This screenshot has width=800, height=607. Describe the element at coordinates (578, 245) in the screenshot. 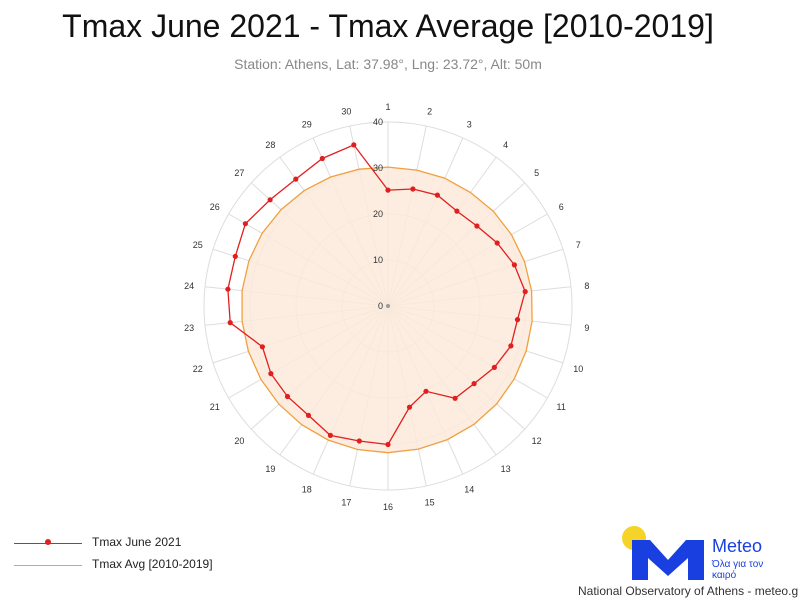

I see `category-label: 7` at that location.